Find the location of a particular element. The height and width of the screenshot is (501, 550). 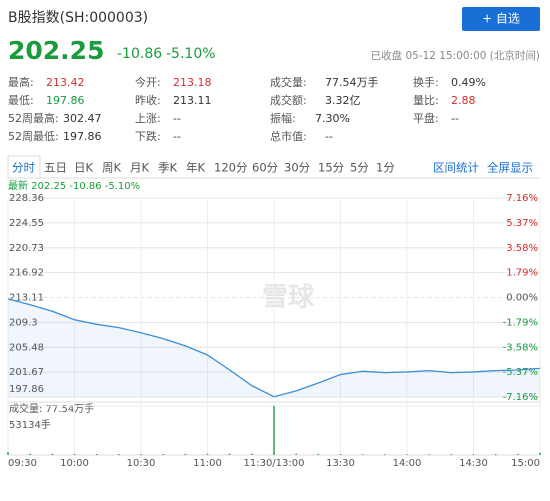

stat-label: 平盘: is located at coordinates (426, 118).